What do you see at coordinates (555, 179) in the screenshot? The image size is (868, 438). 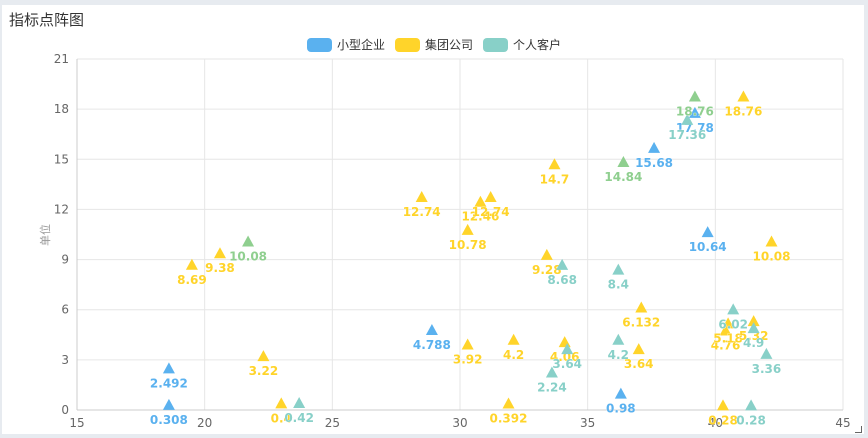 I see `data-label: 14.7` at bounding box center [555, 179].